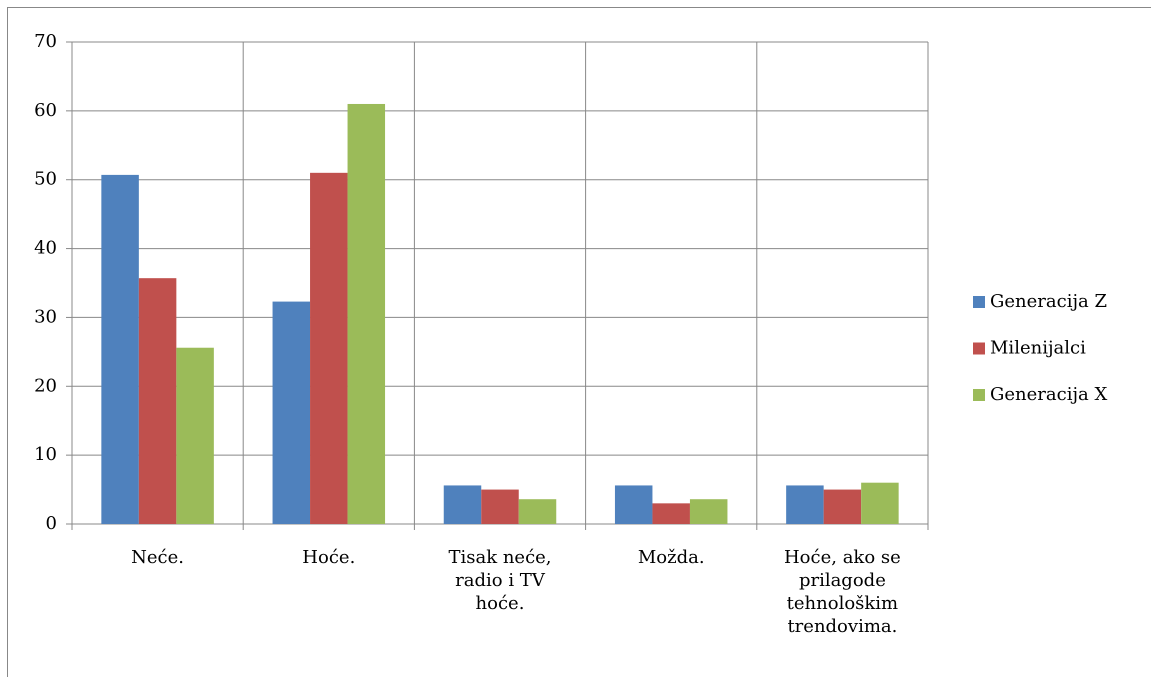 The image size is (1151, 677). I want to click on legend-label: Generacija Z, so click(1048, 301).